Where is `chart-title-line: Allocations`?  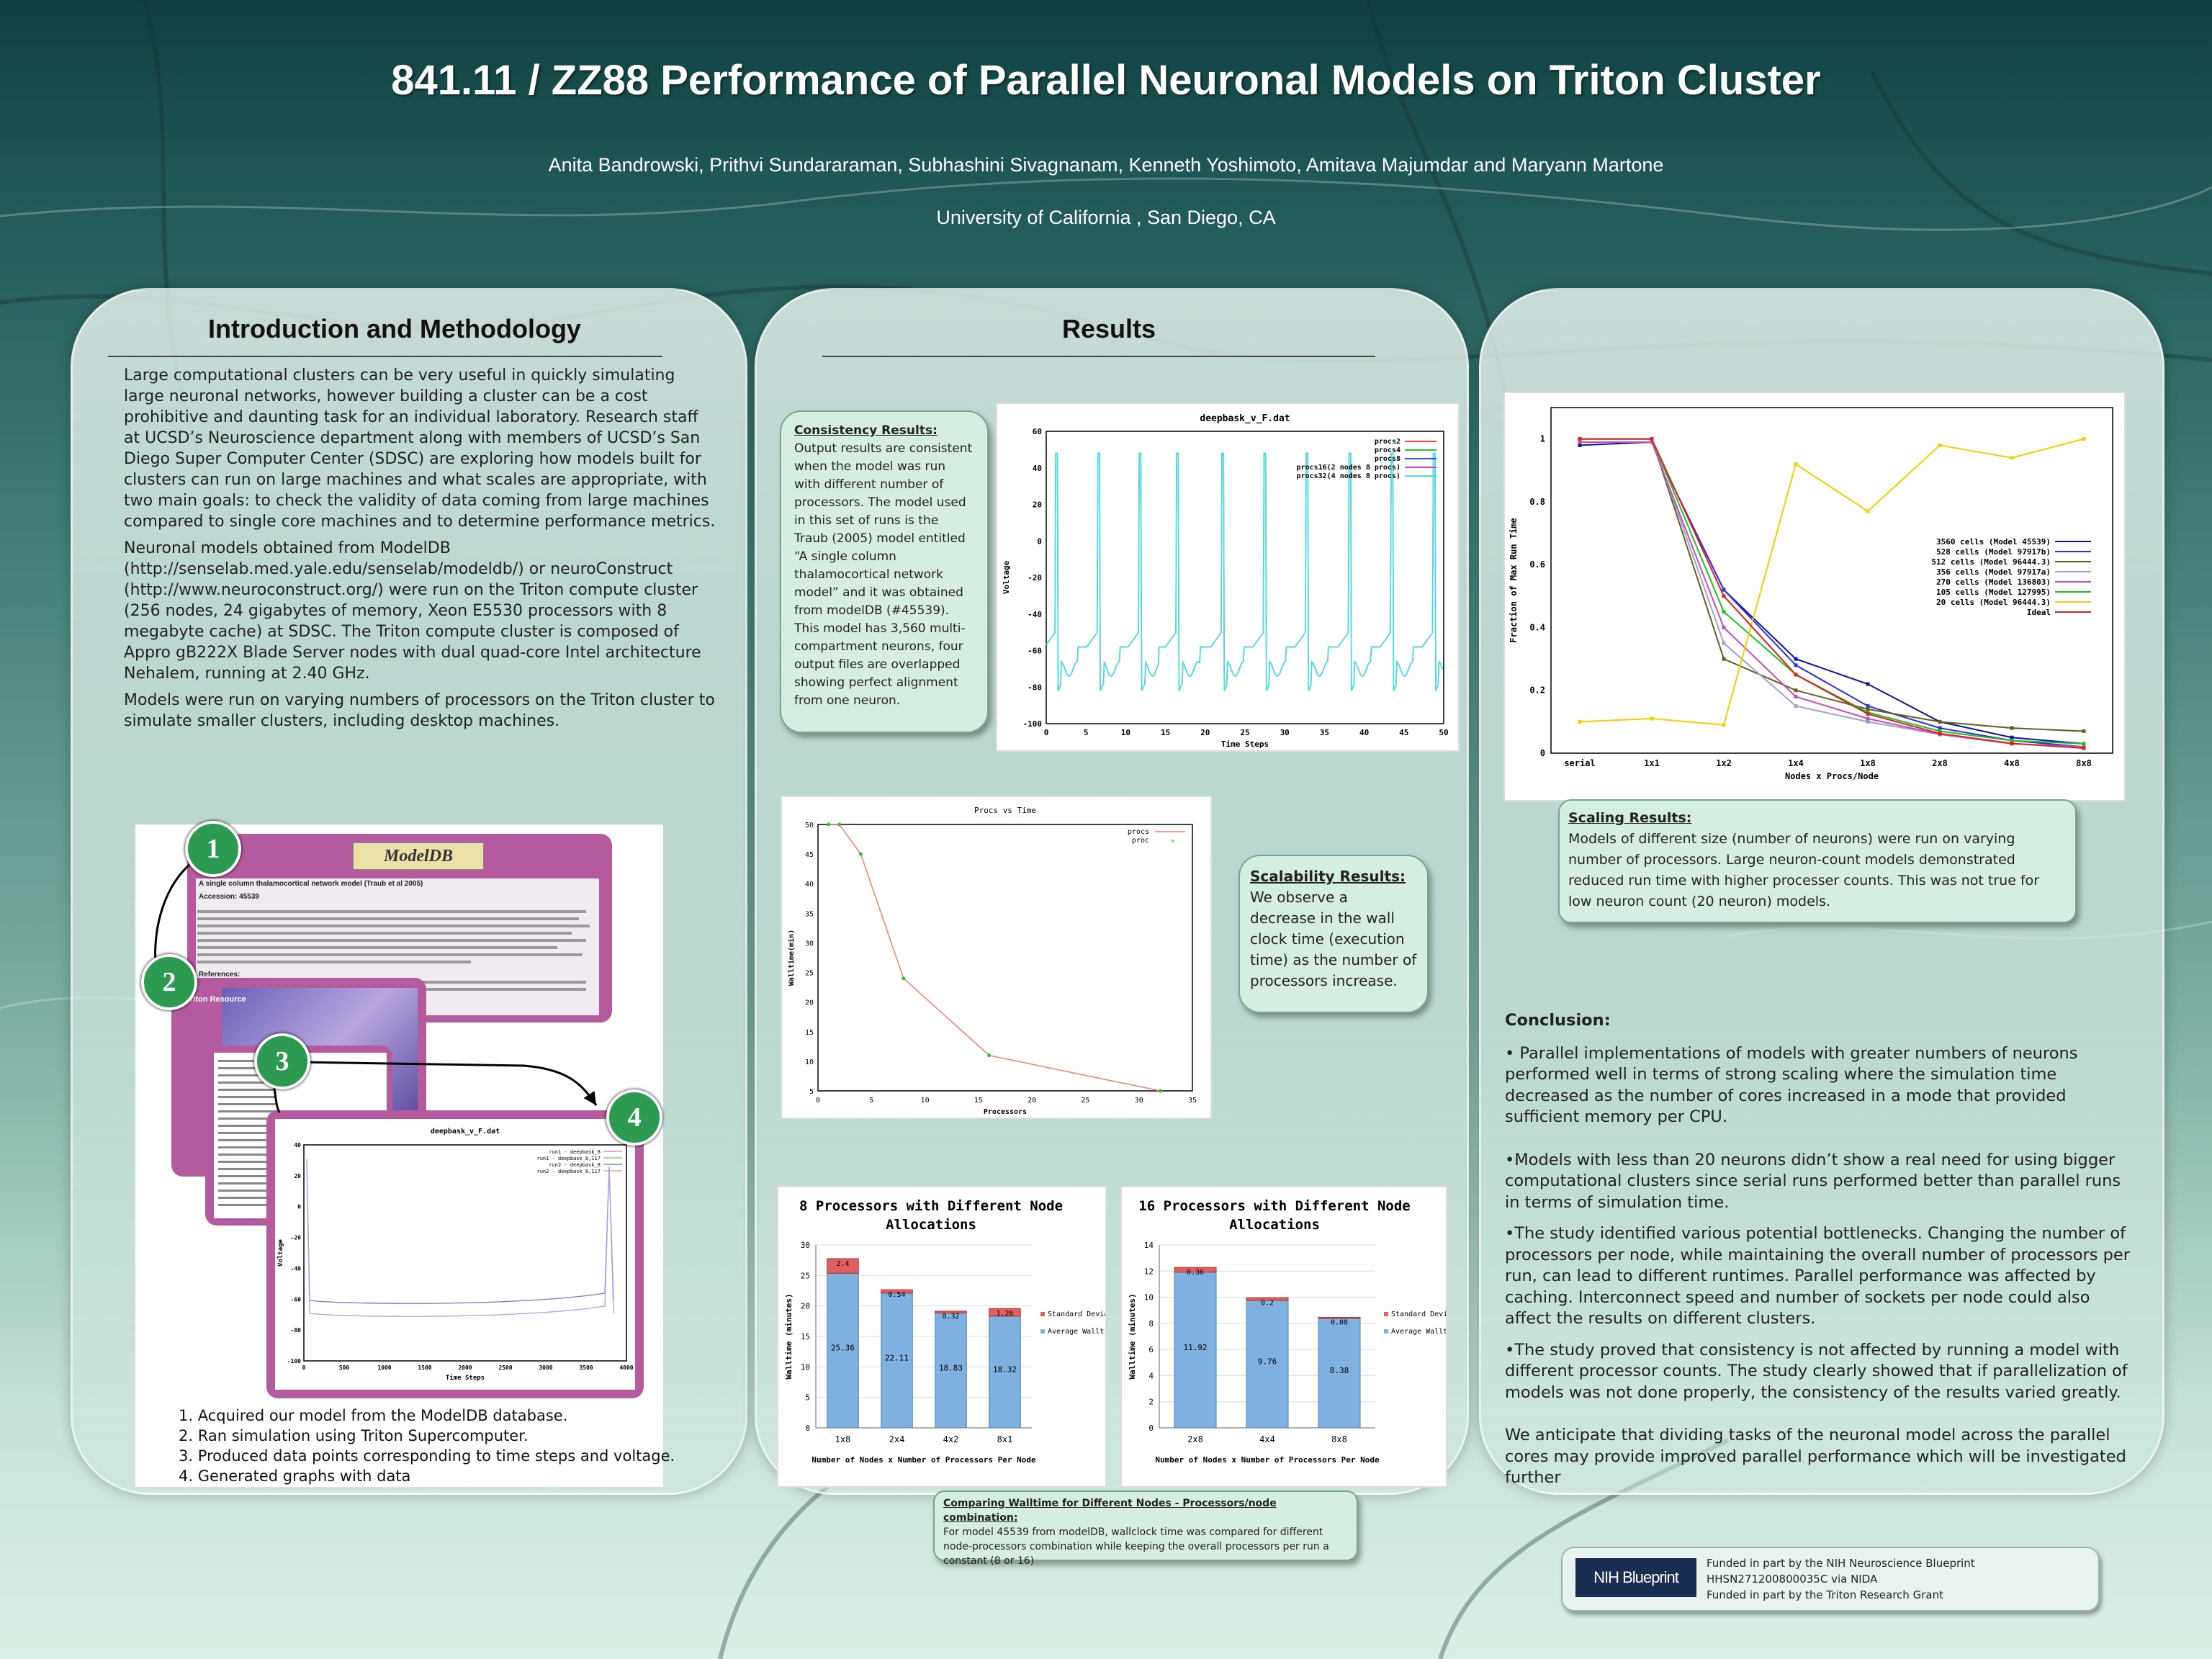 chart-title-line: Allocations is located at coordinates (1274, 1225).